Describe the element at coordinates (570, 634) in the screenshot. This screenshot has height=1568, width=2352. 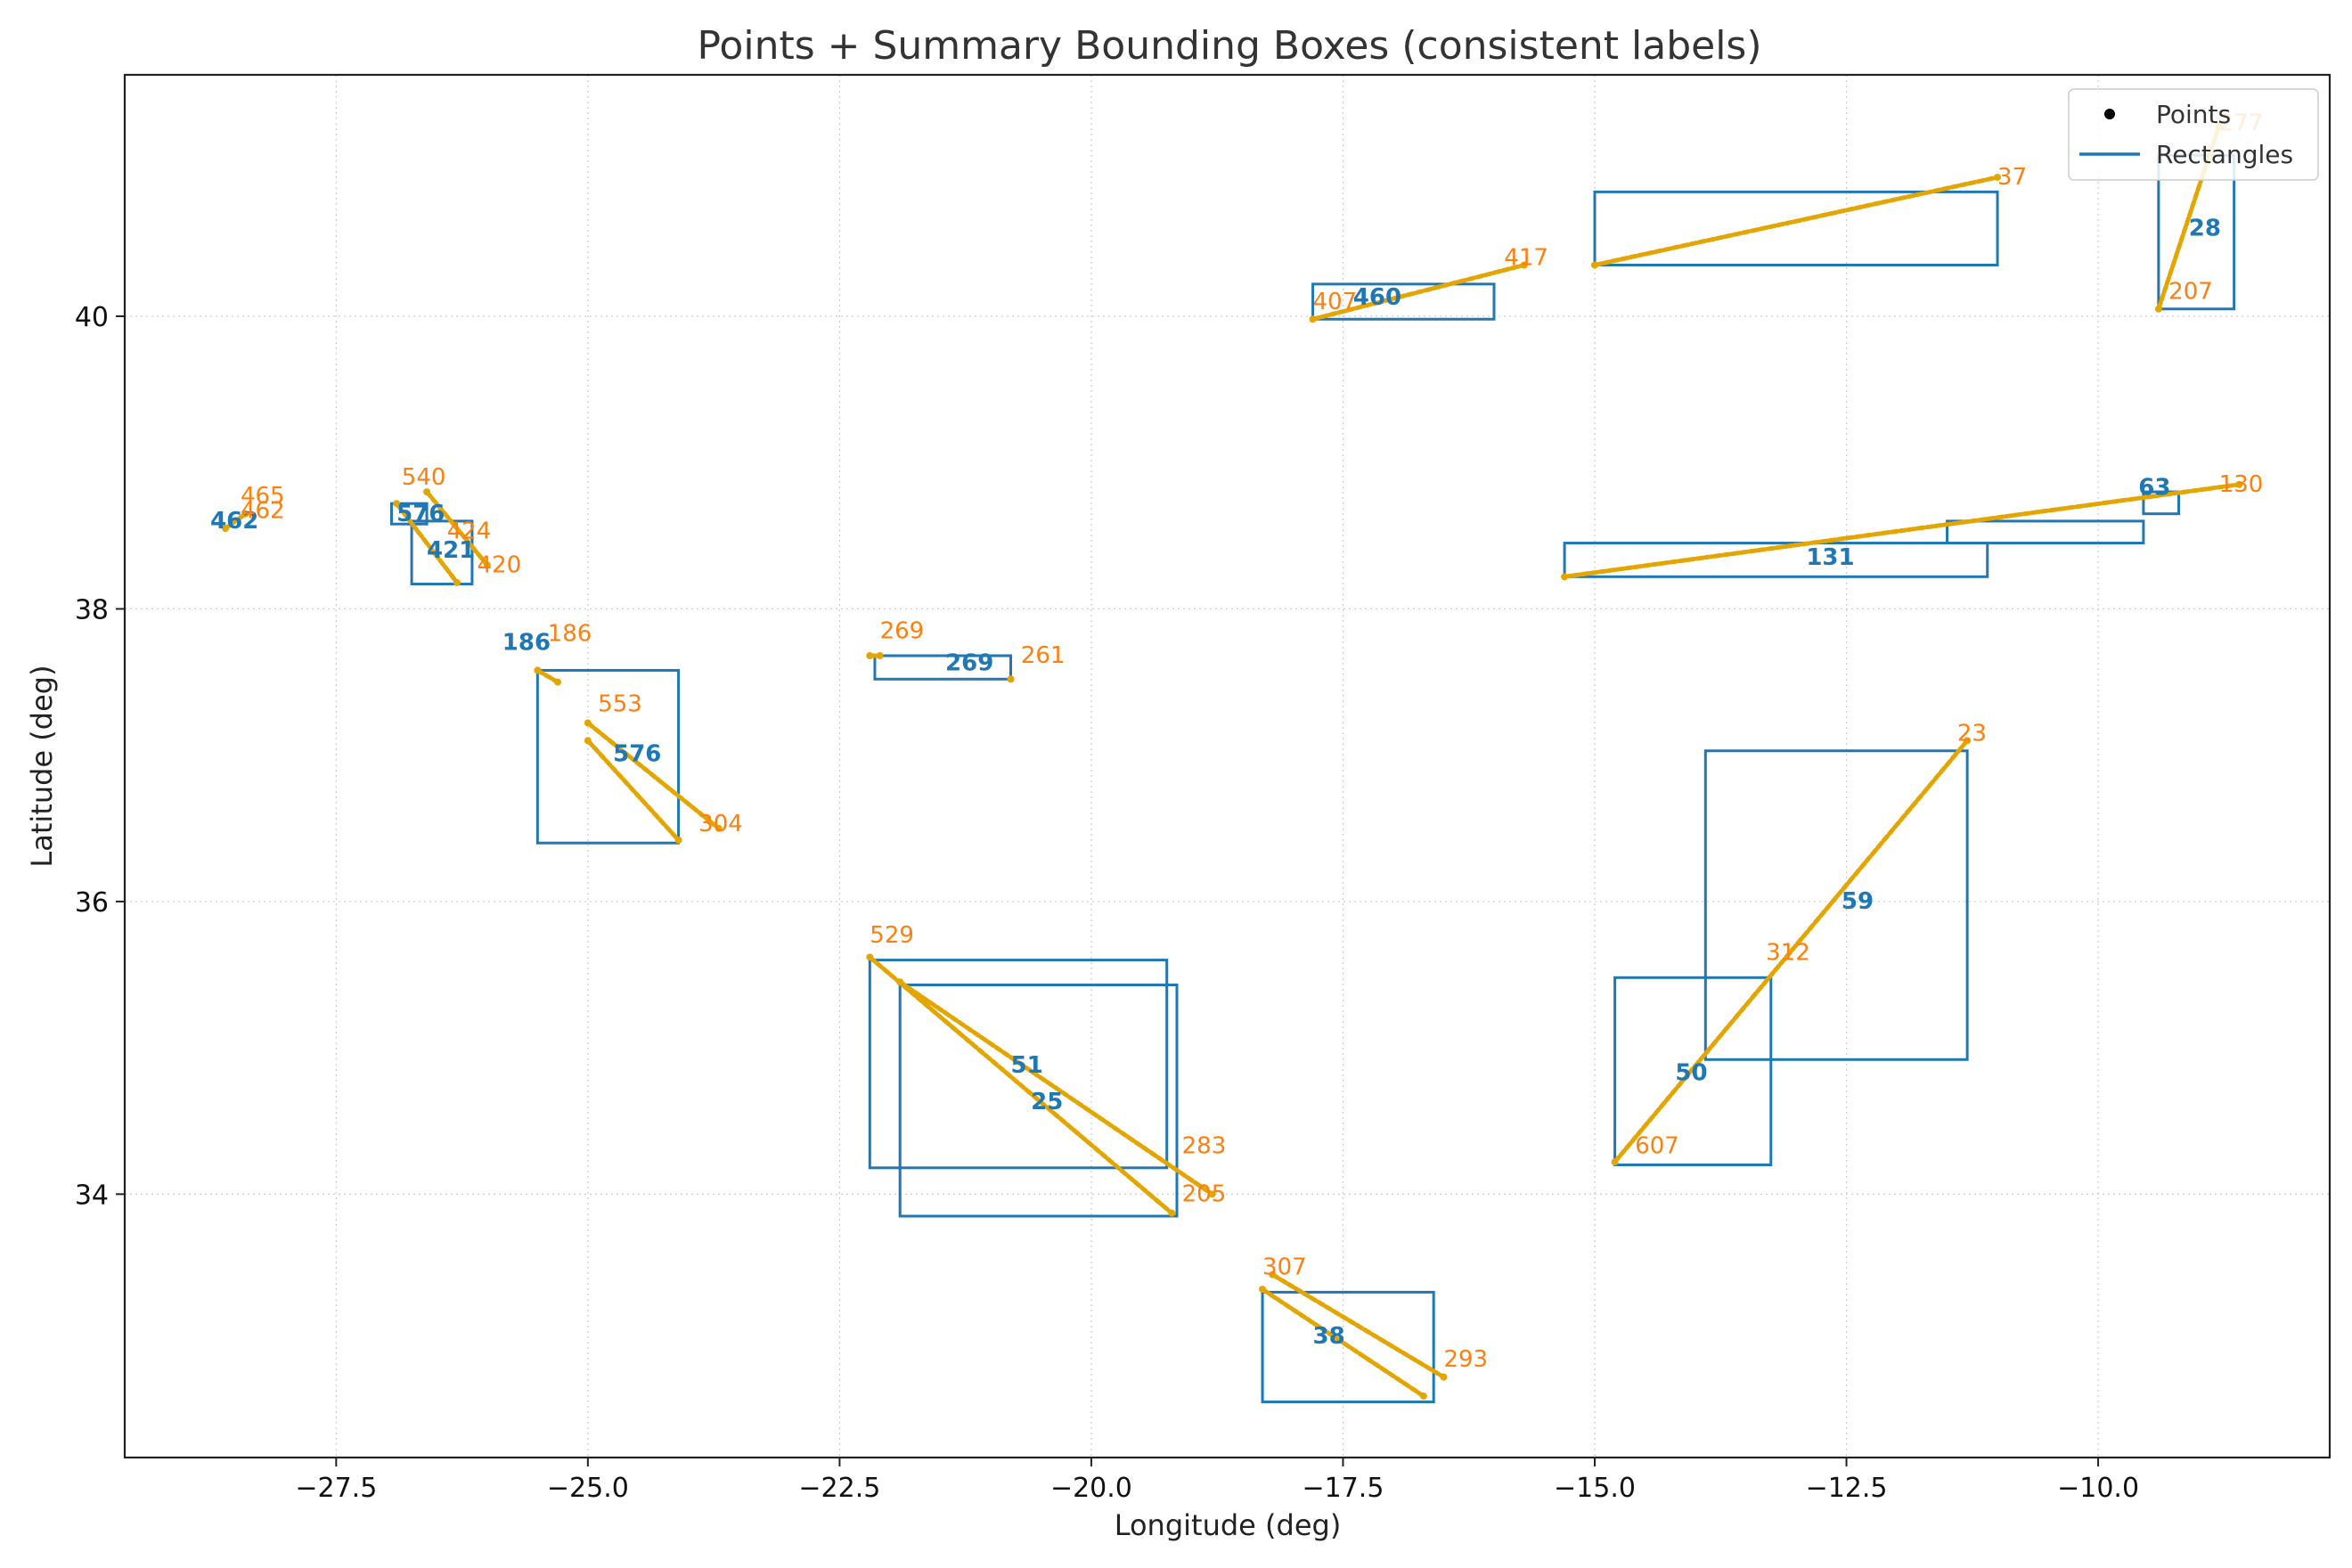
I see `point-label: 186` at that location.